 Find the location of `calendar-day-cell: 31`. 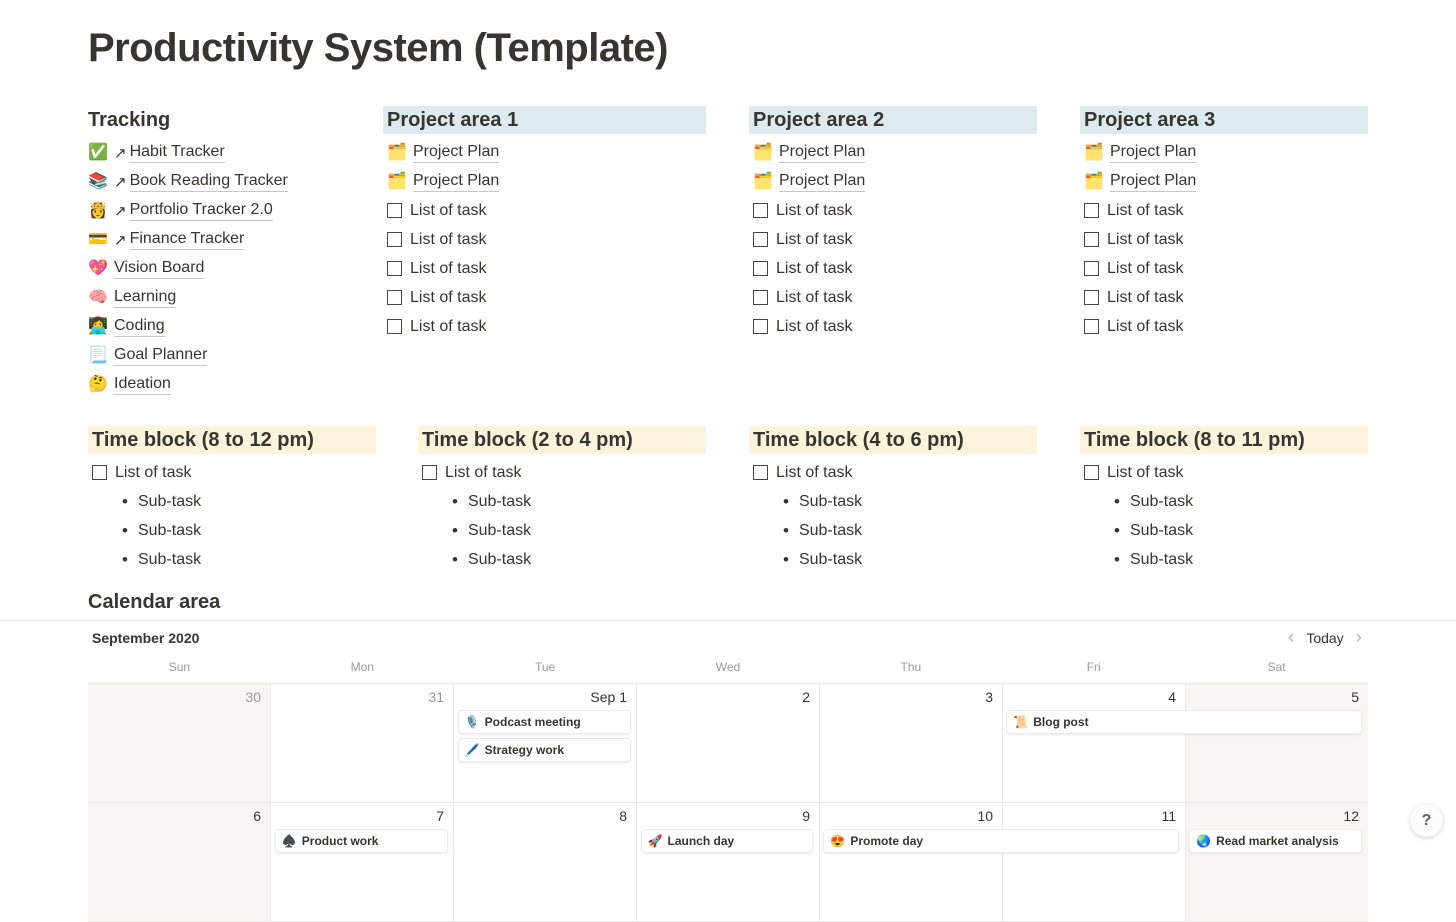

calendar-day-cell: 31 is located at coordinates (362, 743).